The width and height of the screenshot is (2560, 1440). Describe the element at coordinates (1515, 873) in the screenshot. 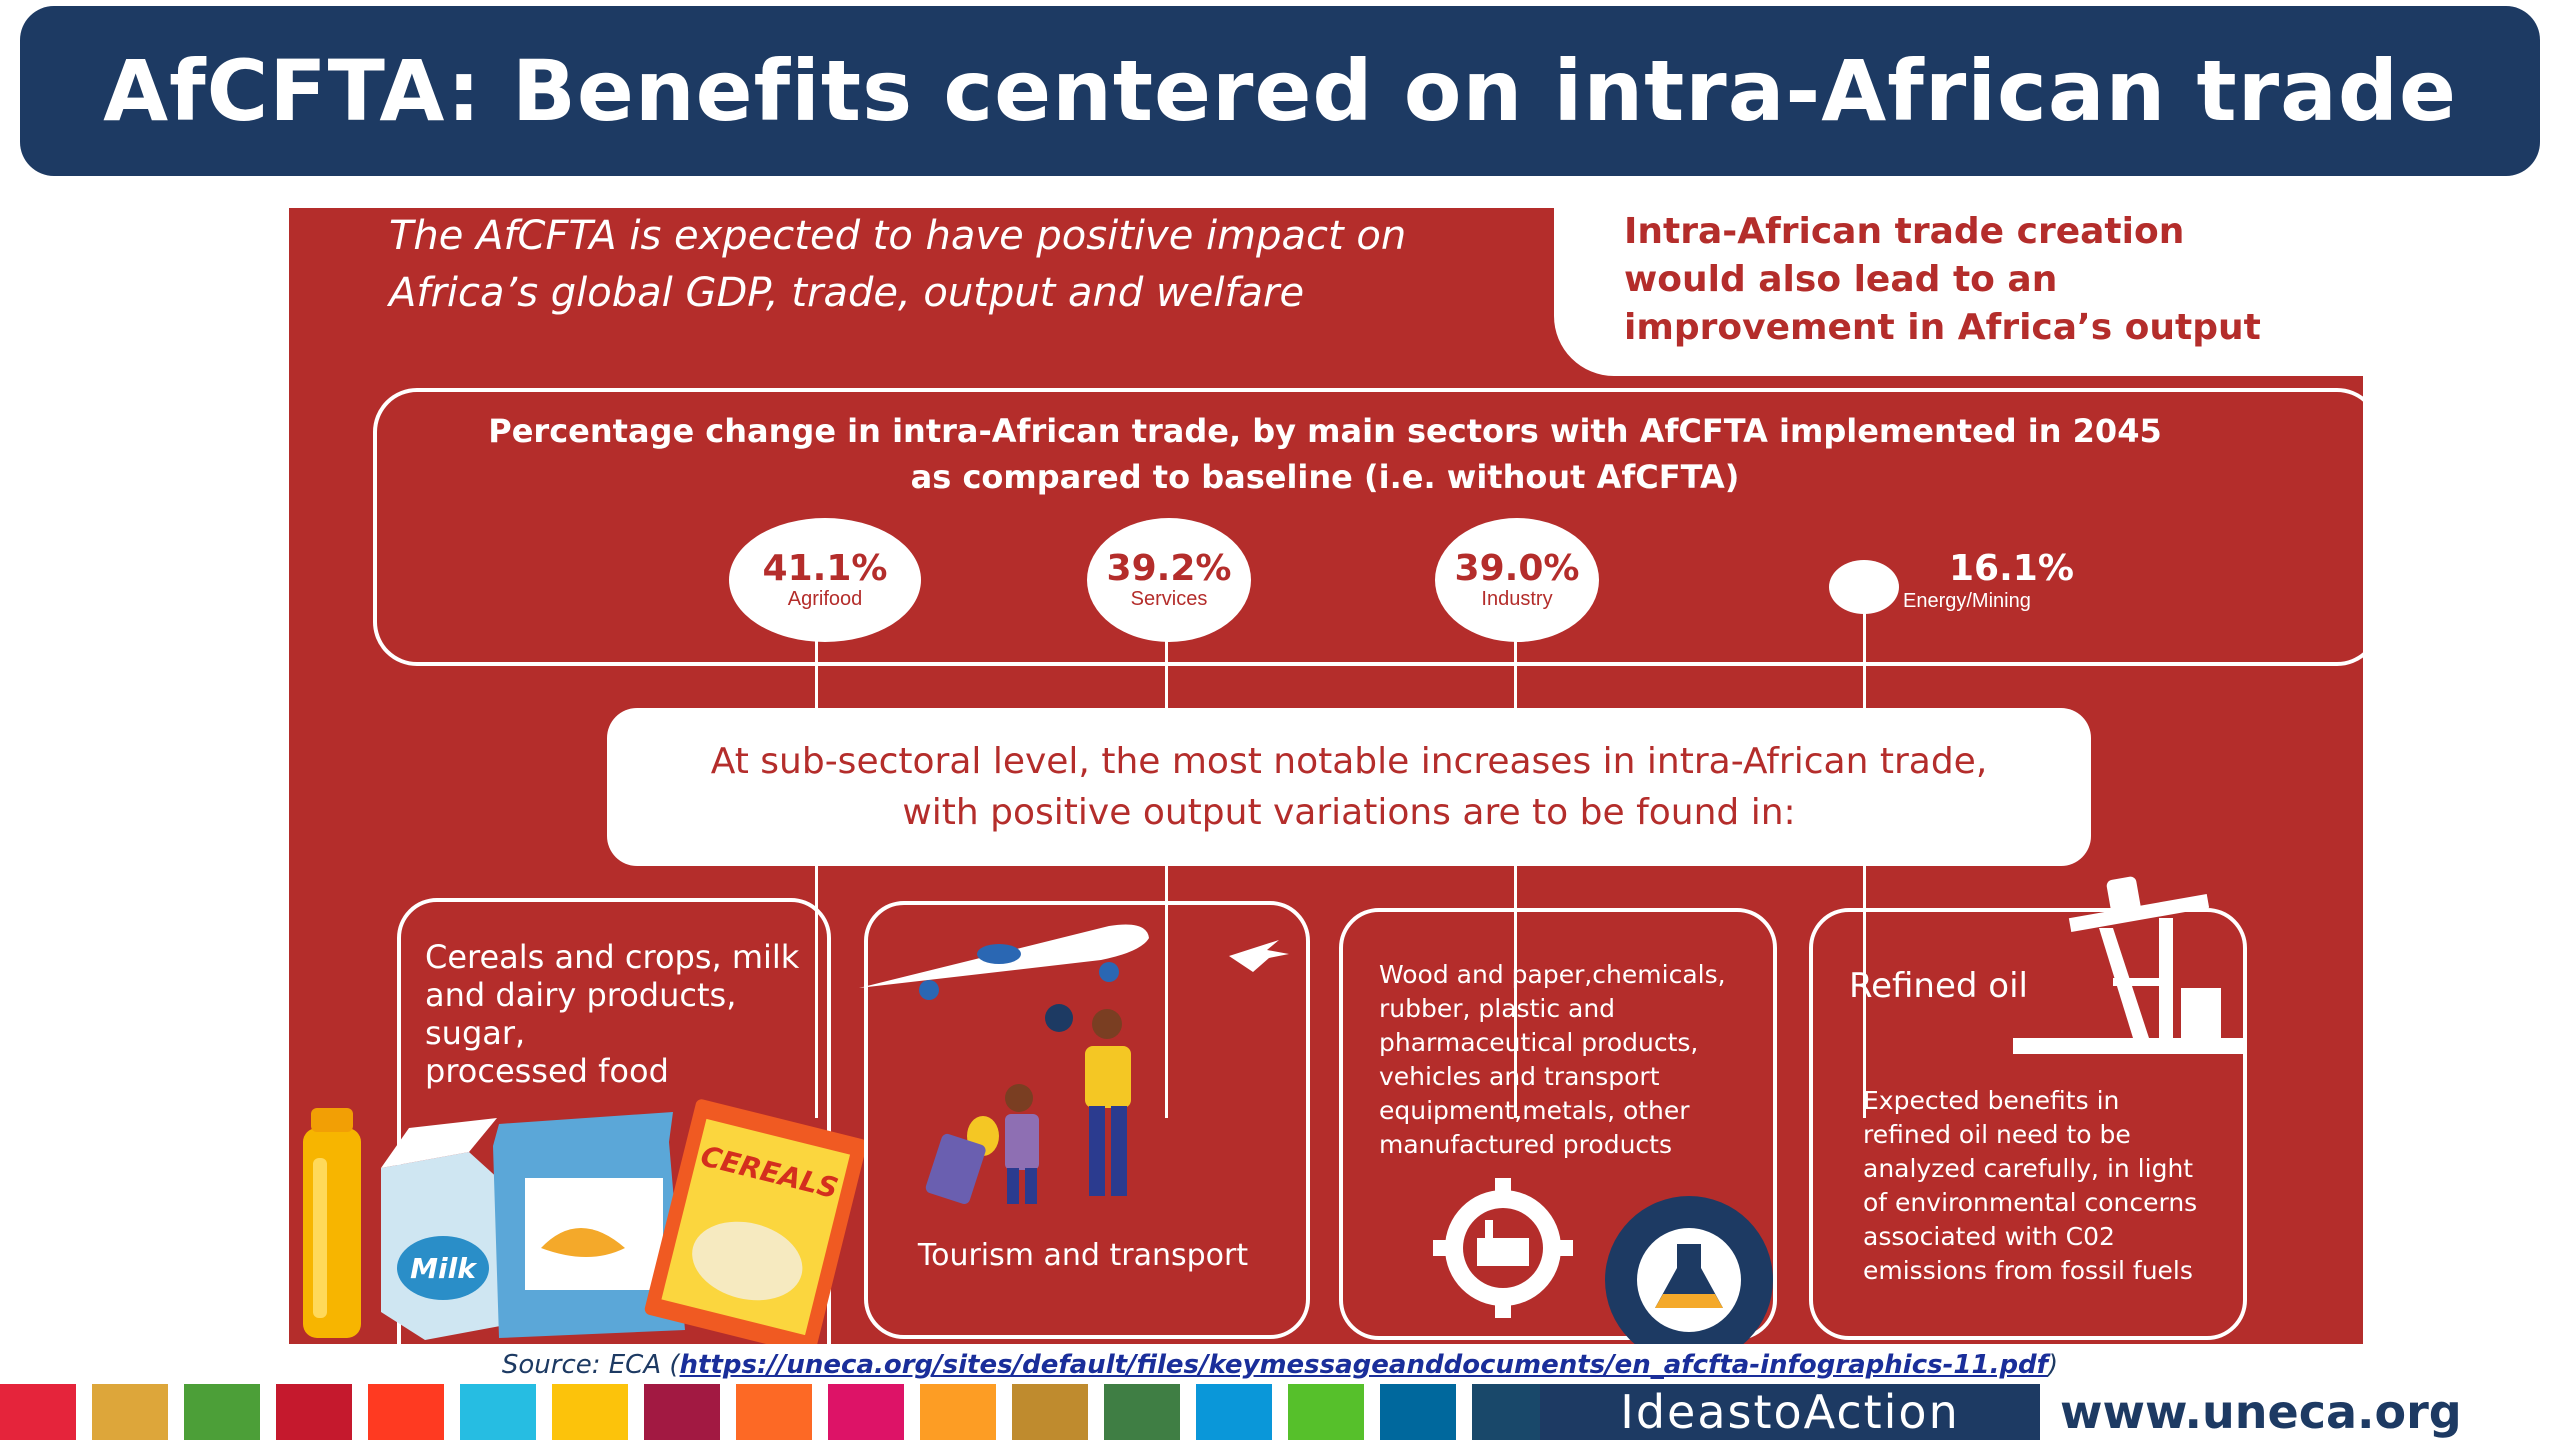

I see `connector-industry` at that location.